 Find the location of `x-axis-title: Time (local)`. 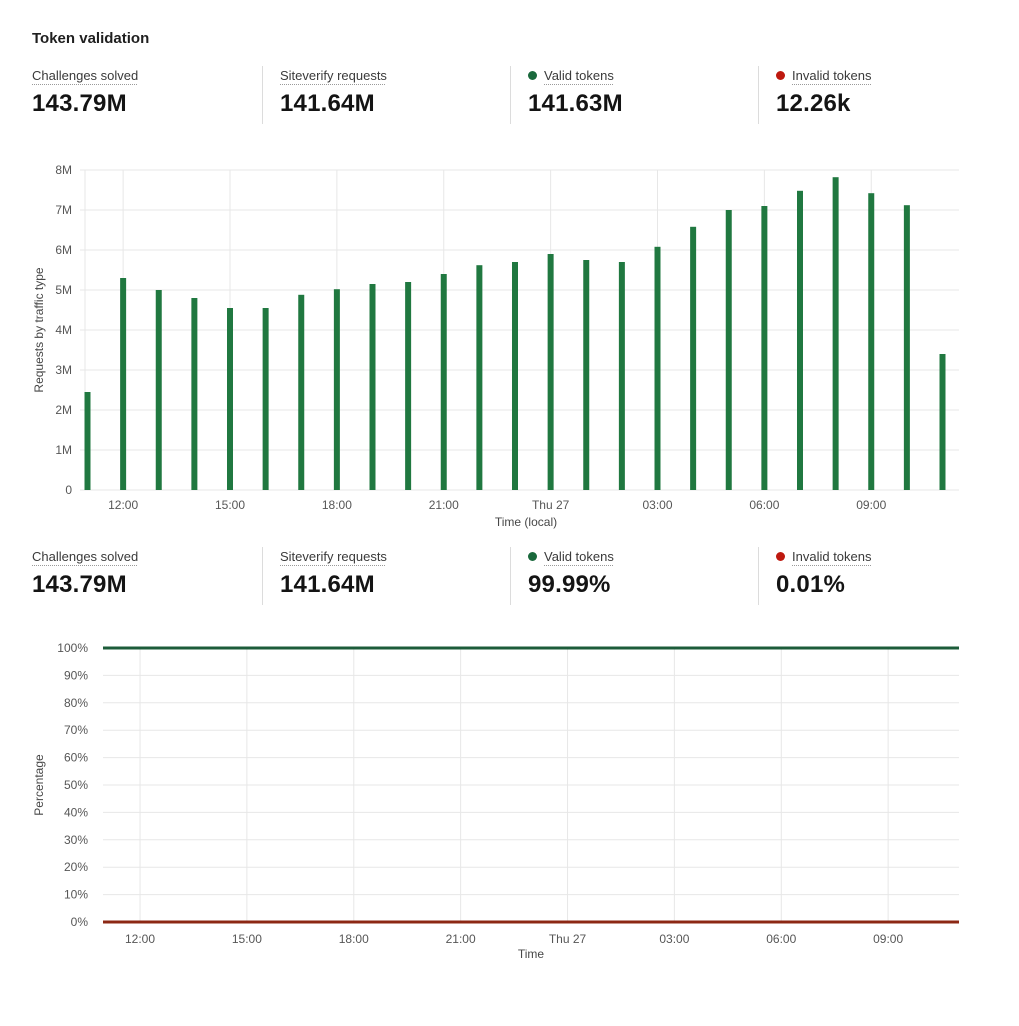

x-axis-title: Time (local) is located at coordinates (526, 522).